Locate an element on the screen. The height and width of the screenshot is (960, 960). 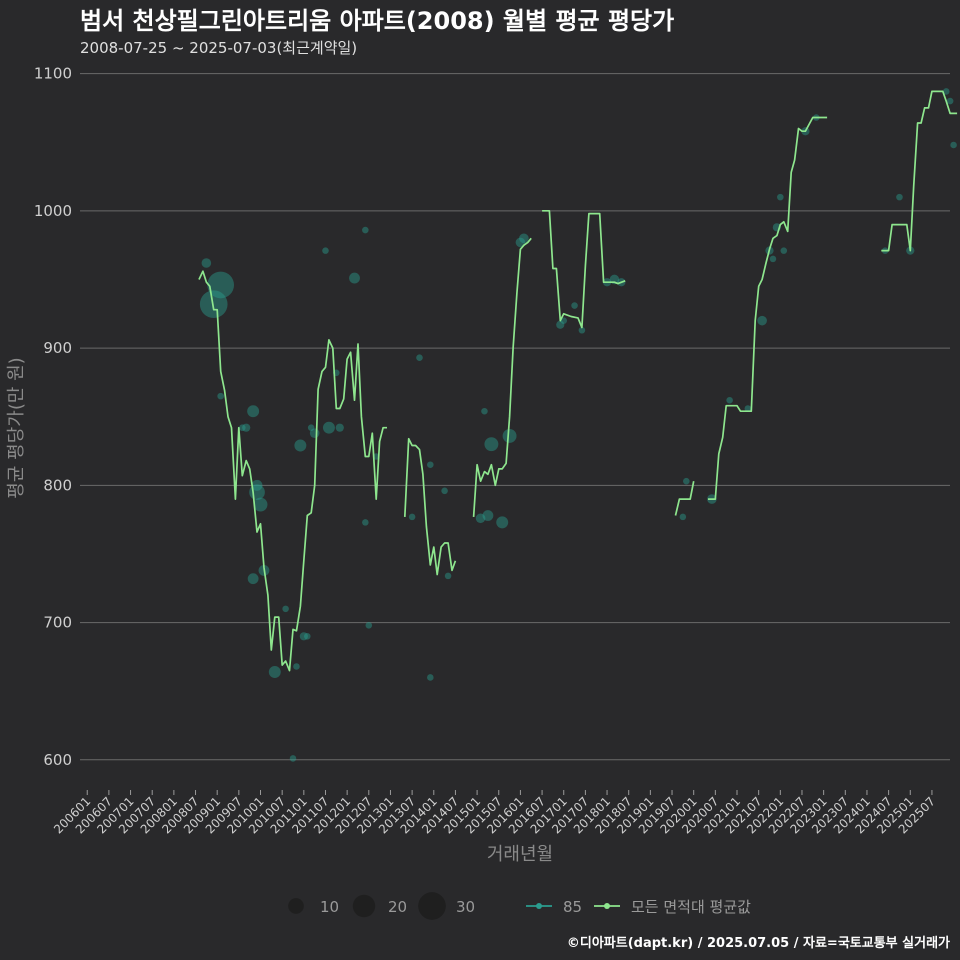
y-tick-label: 1000 is located at coordinates (53, 211).